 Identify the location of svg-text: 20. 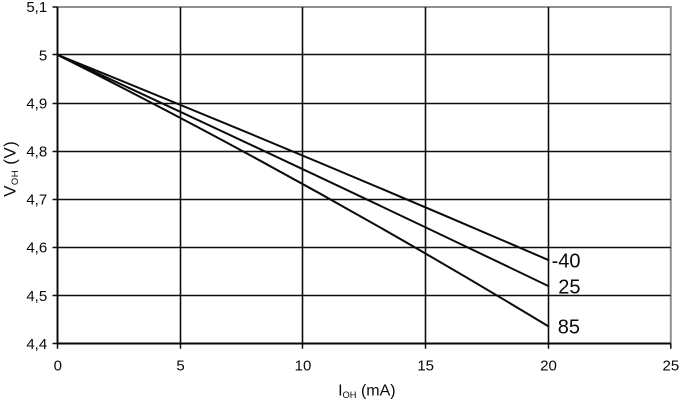
(548, 365).